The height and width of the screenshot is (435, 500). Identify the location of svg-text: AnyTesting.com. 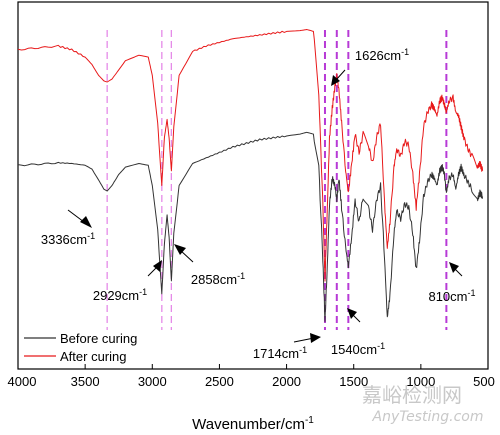
(428, 417).